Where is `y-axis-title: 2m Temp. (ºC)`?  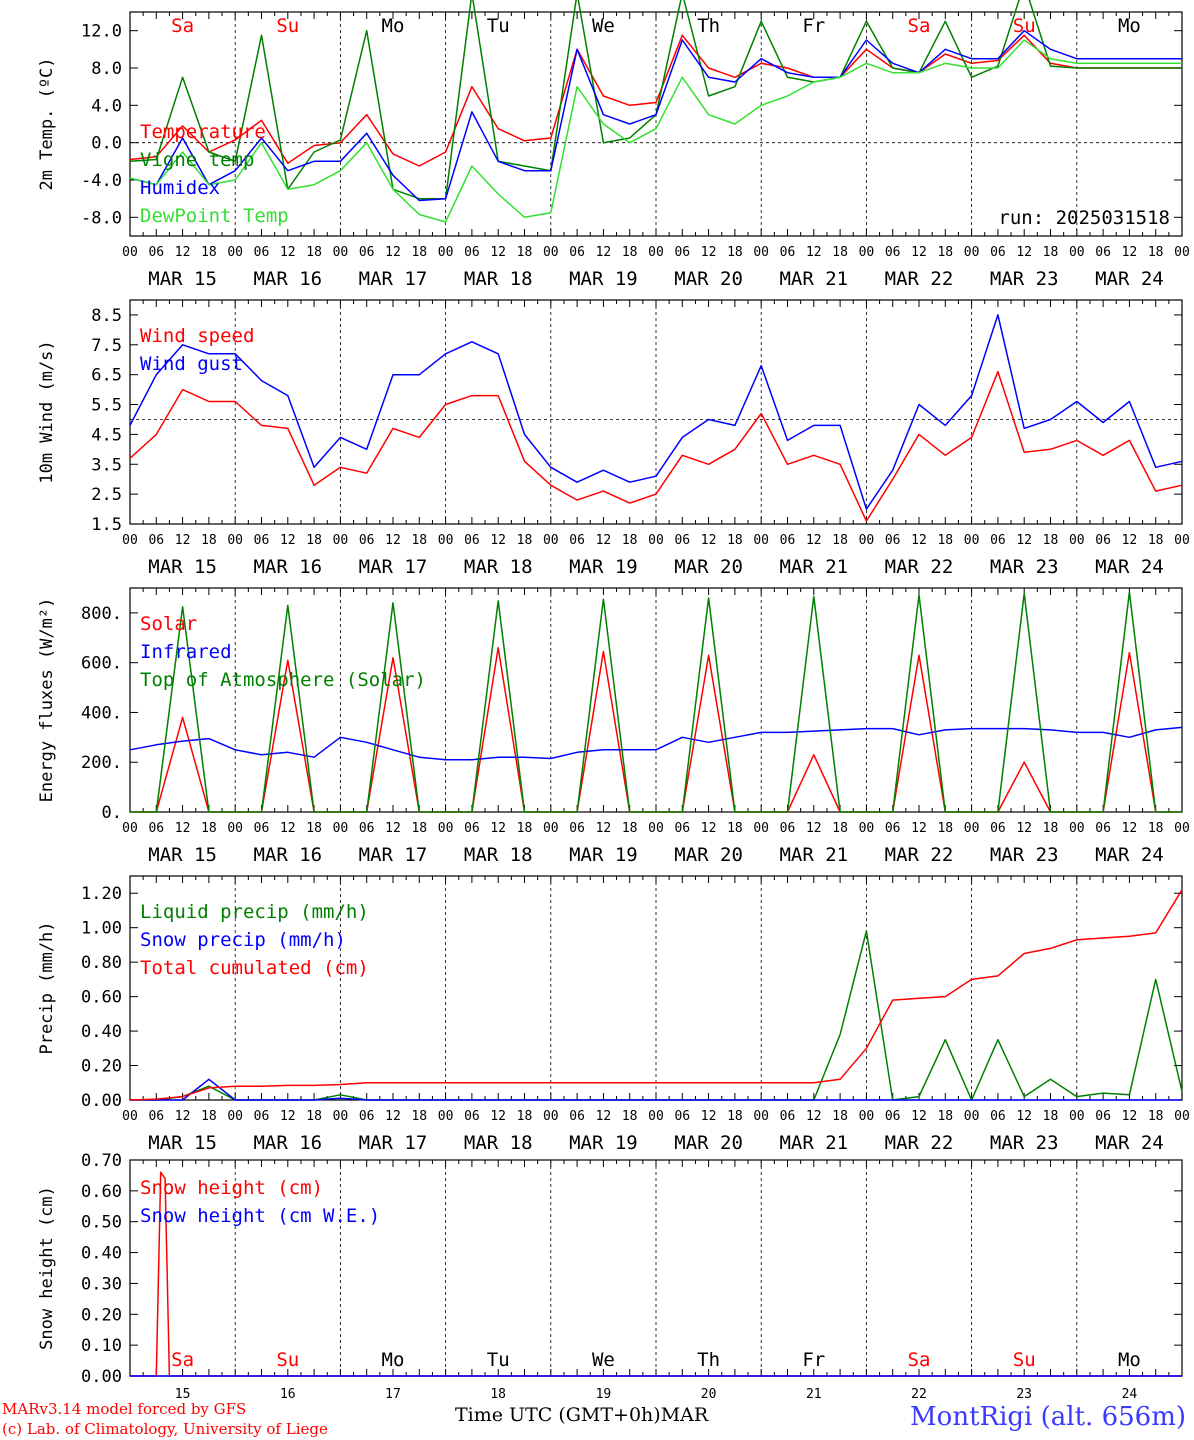 y-axis-title: 2m Temp. (ºC) is located at coordinates (47, 123).